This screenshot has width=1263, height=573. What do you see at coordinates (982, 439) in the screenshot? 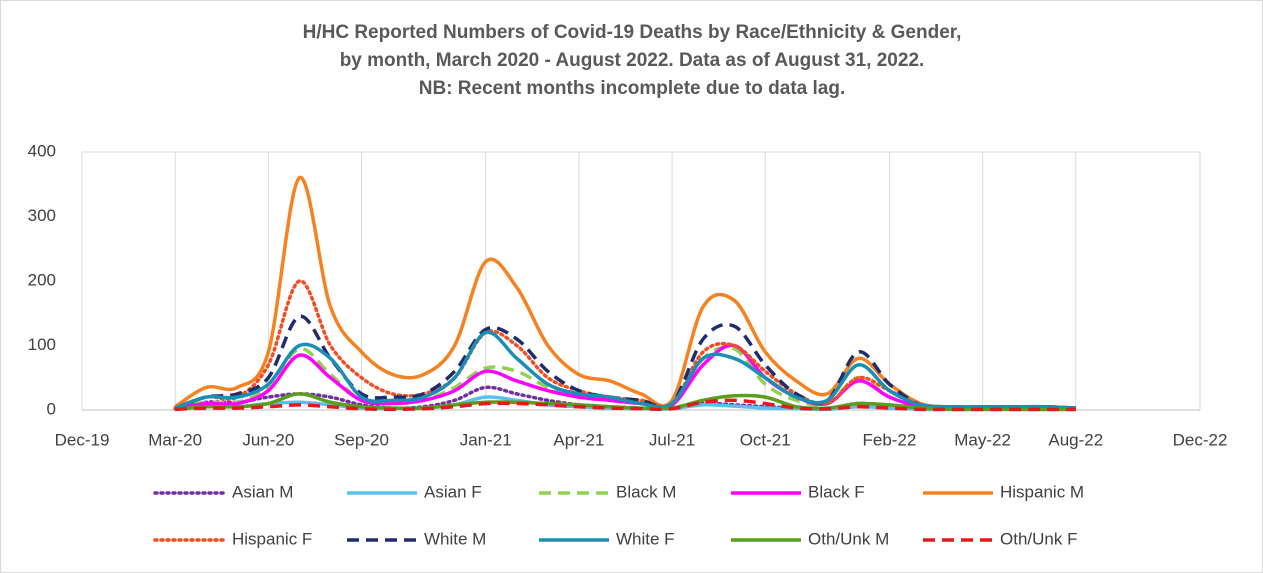
I see `x-tick-label: May-22` at bounding box center [982, 439].